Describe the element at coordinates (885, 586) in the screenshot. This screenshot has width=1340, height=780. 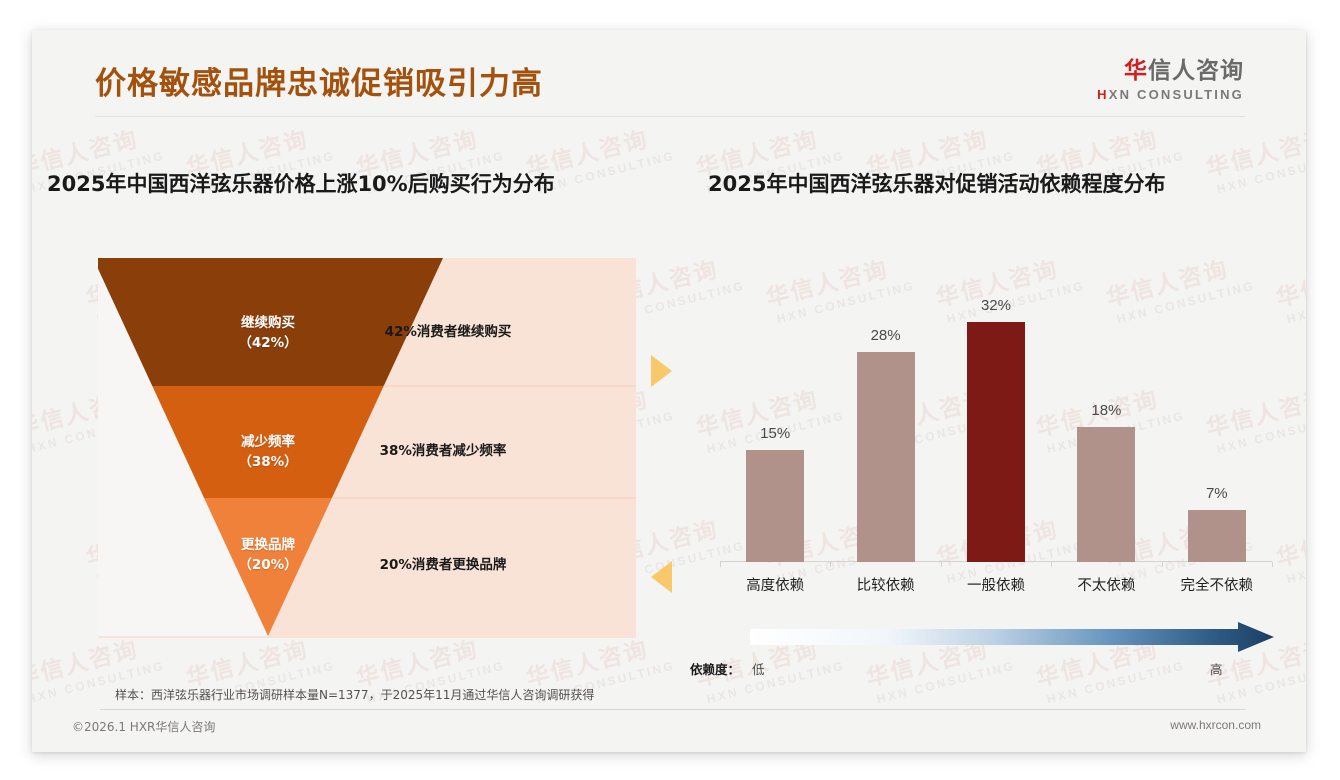
I see `bar-category-label-1: 比较依赖` at that location.